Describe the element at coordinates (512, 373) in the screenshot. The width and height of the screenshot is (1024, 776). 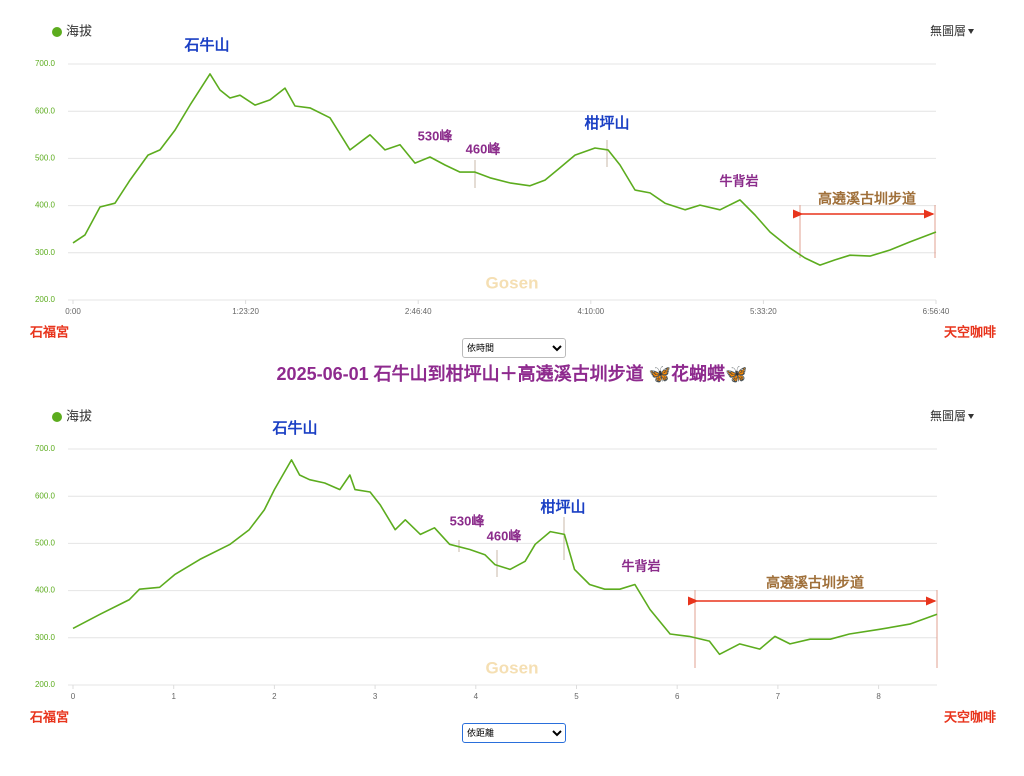
I see `page-title: 2025-06-01 石牛山到柑坪山＋高遶溪古圳步道 🦋花蝴蝶🦋` at that location.